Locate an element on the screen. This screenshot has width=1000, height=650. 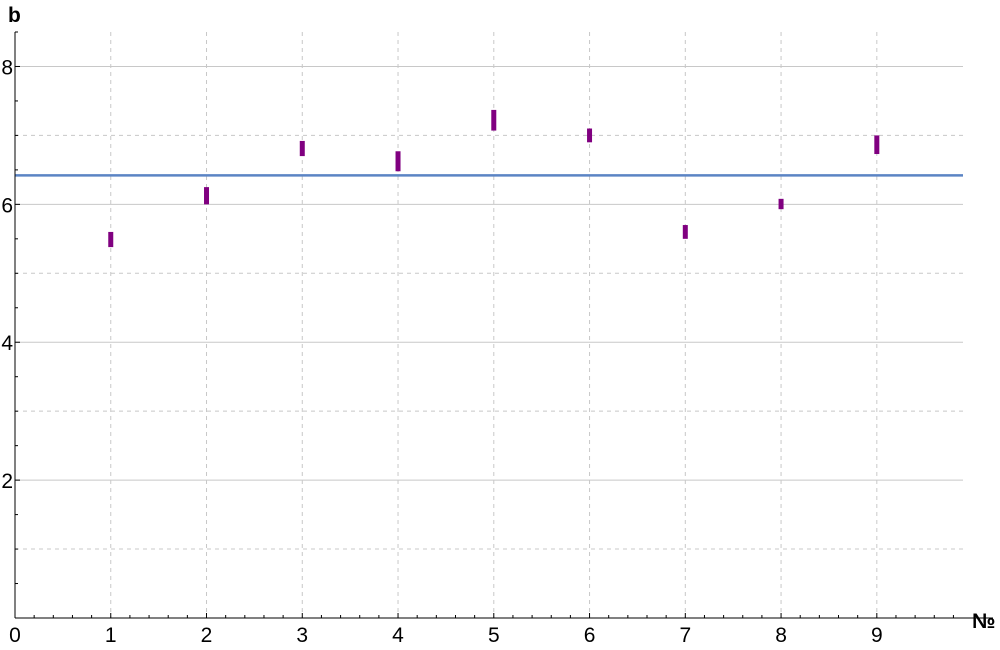
x-tick-label: 9 is located at coordinates (877, 635).